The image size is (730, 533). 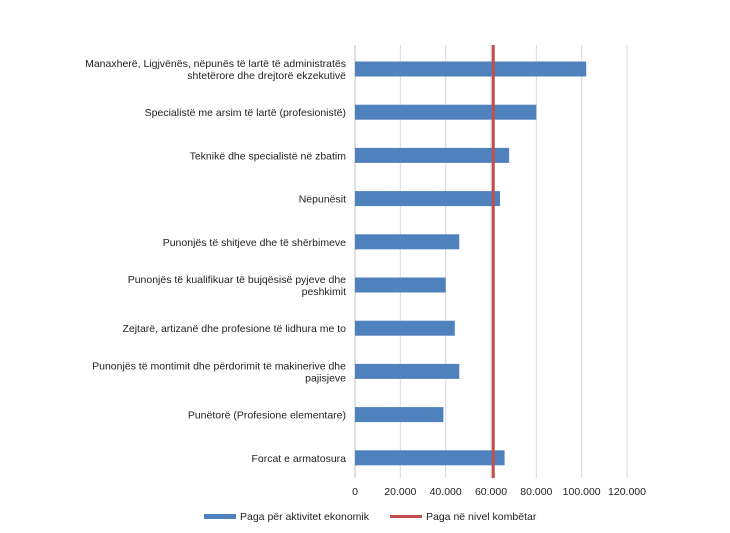 I want to click on x-tick-label: 120.000, so click(x=627, y=492).